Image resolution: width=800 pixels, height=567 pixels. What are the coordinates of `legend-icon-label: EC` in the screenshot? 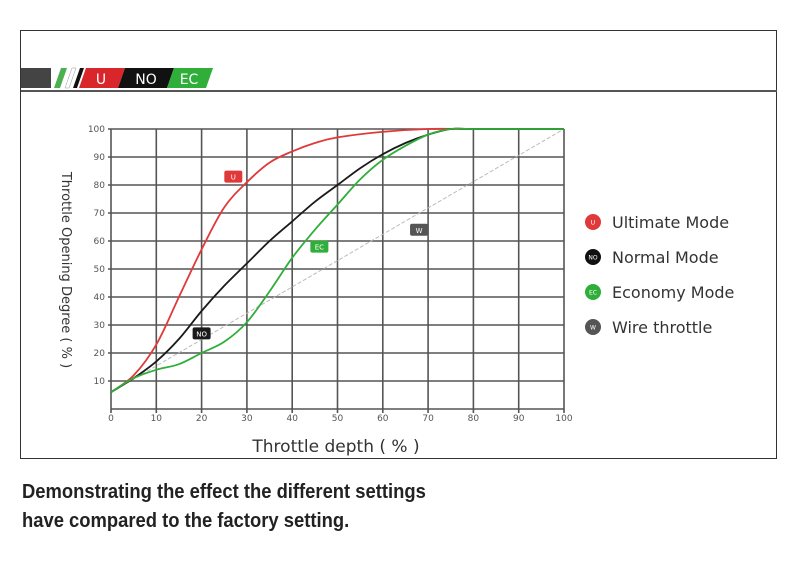 It's located at (593, 293).